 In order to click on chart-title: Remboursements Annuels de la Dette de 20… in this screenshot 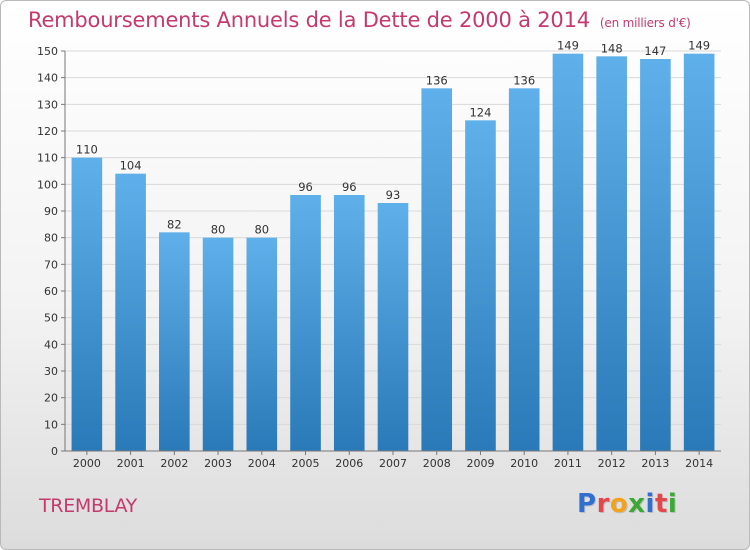, I will do `click(359, 20)`.